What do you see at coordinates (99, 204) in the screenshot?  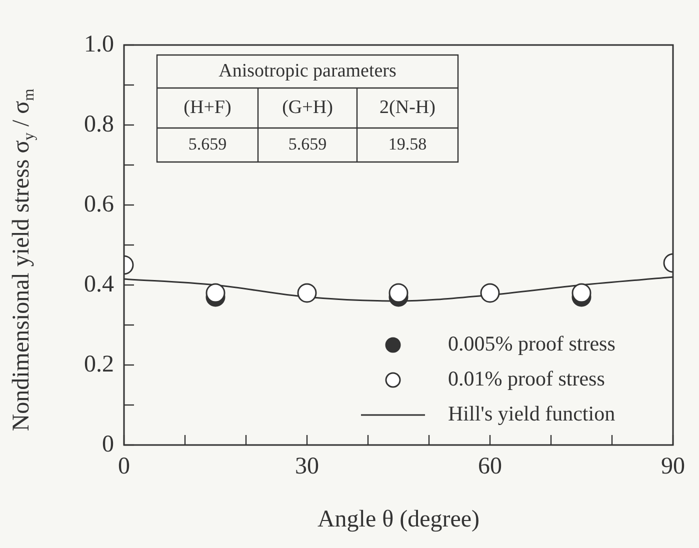 I see `y-tick-label: 0.6` at bounding box center [99, 204].